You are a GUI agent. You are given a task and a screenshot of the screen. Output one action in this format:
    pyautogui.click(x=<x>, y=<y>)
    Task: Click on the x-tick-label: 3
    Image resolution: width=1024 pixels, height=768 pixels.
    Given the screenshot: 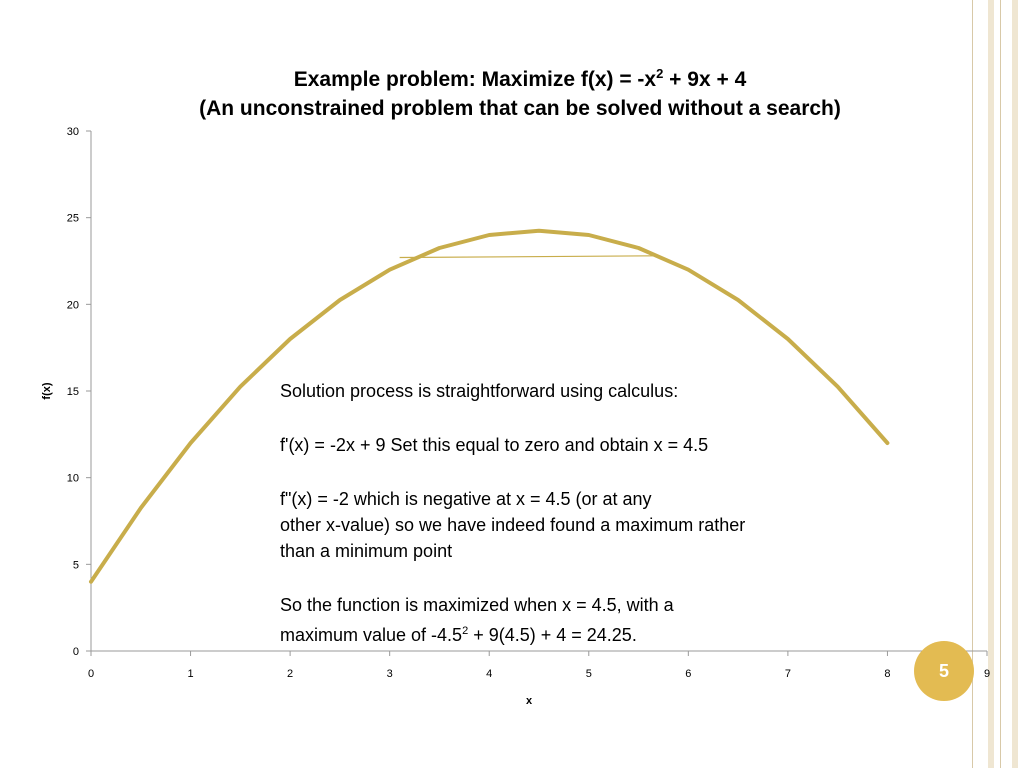 What is the action you would take?
    pyautogui.click(x=390, y=674)
    